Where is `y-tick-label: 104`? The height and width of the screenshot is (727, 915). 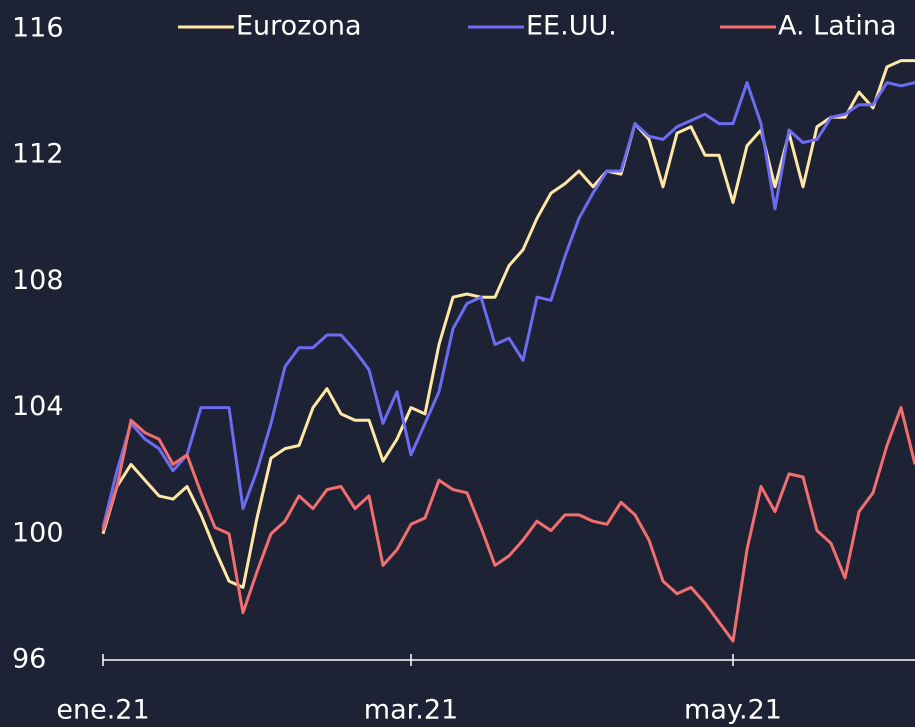
y-tick-label: 104 is located at coordinates (38, 406).